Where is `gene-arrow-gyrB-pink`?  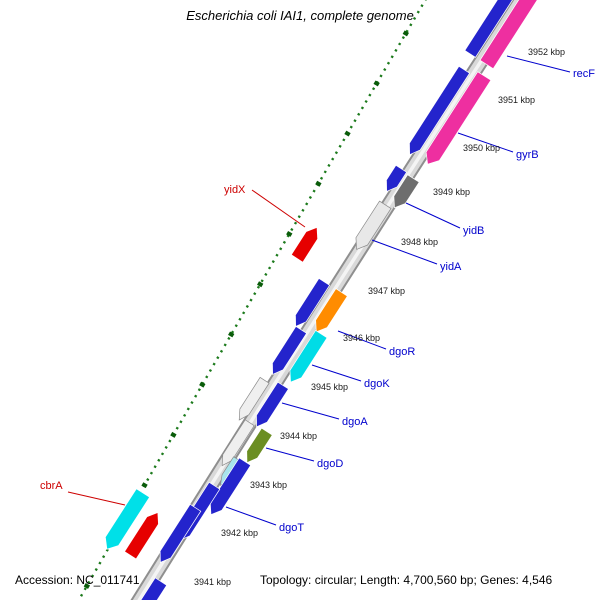
gene-arrow-gyrB-pink is located at coordinates (458, 118).